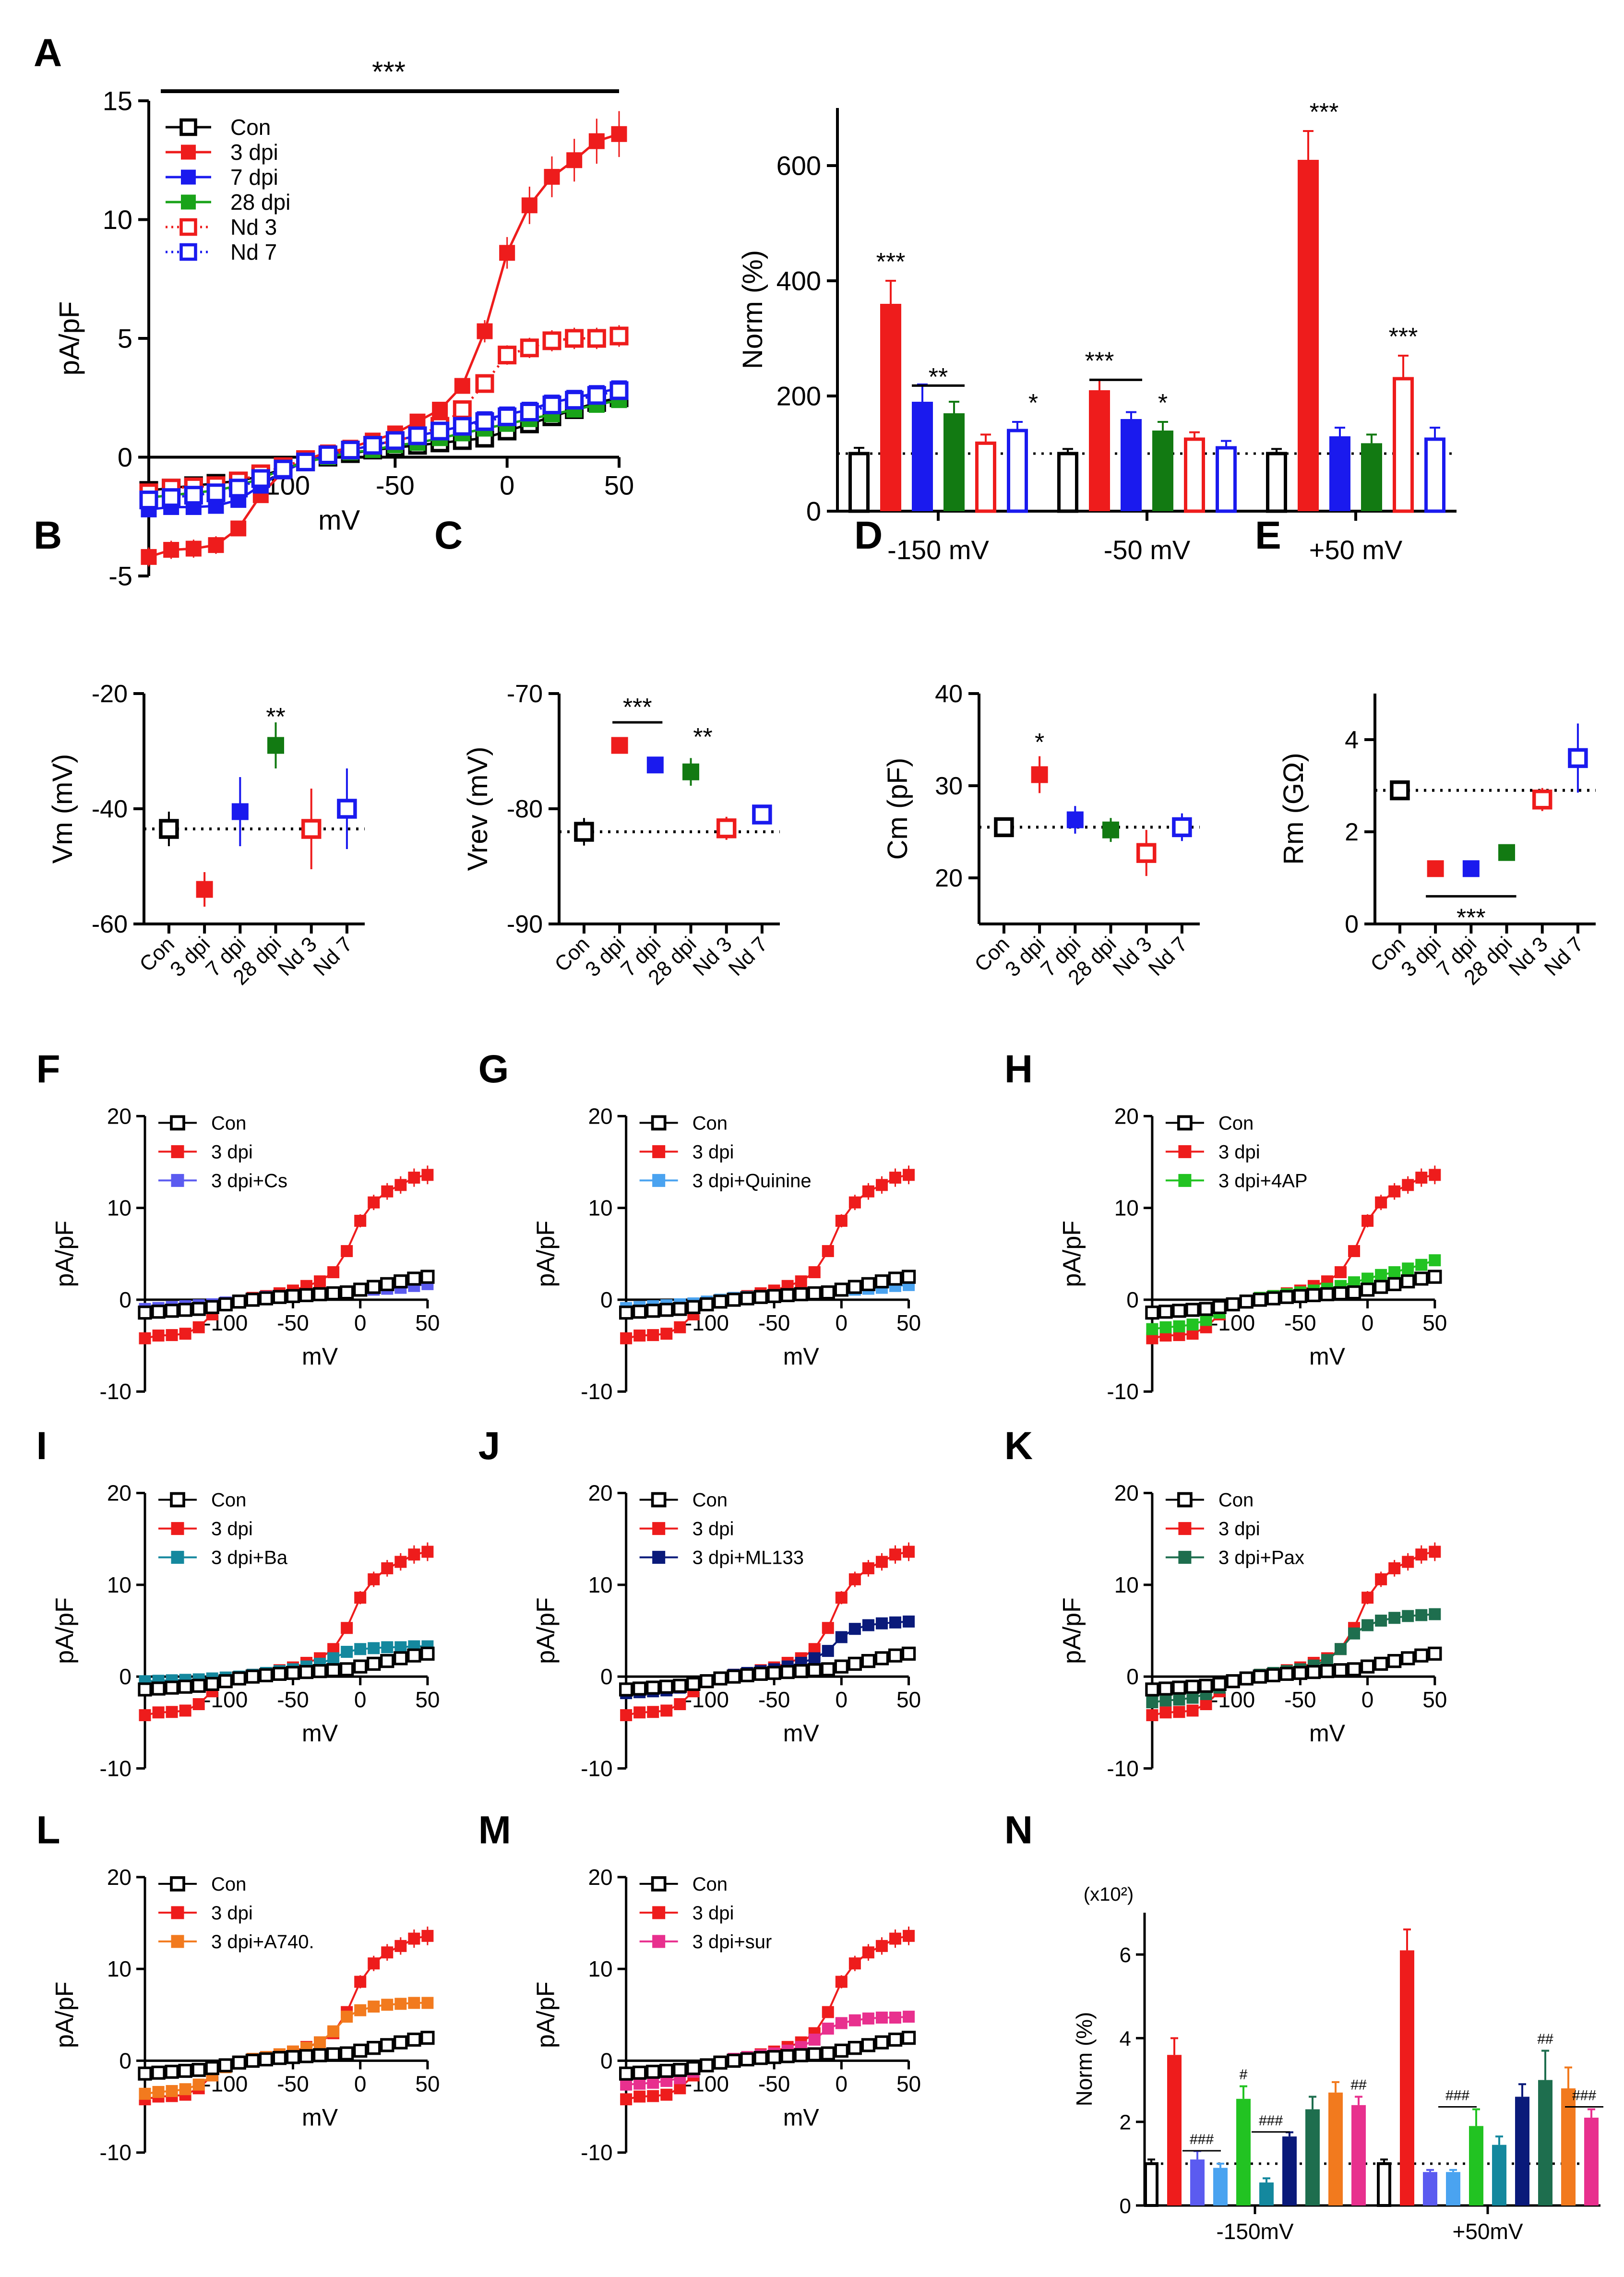 The image size is (1624, 2277). Describe the element at coordinates (1327, 1356) in the screenshot. I see `x-axis-label: mV` at that location.